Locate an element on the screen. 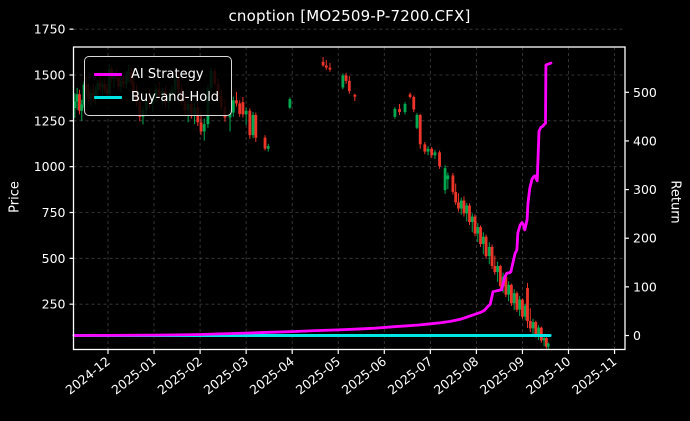 The width and height of the screenshot is (690, 421). ai-strategy-line-swatch is located at coordinates (108, 74).